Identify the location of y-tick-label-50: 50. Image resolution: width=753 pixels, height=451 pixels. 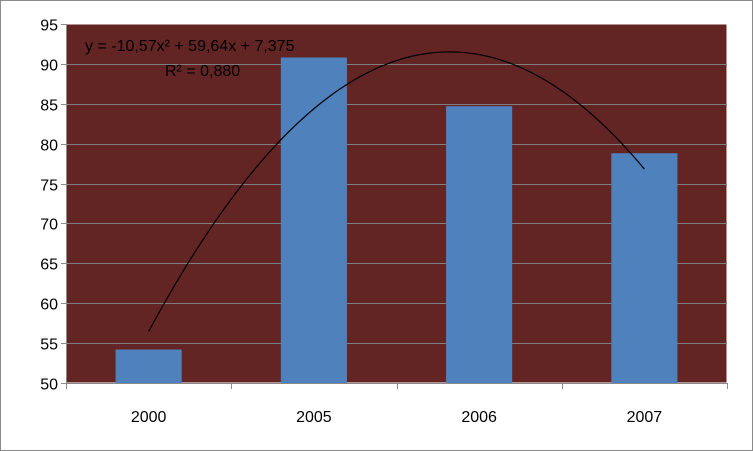
(49, 385).